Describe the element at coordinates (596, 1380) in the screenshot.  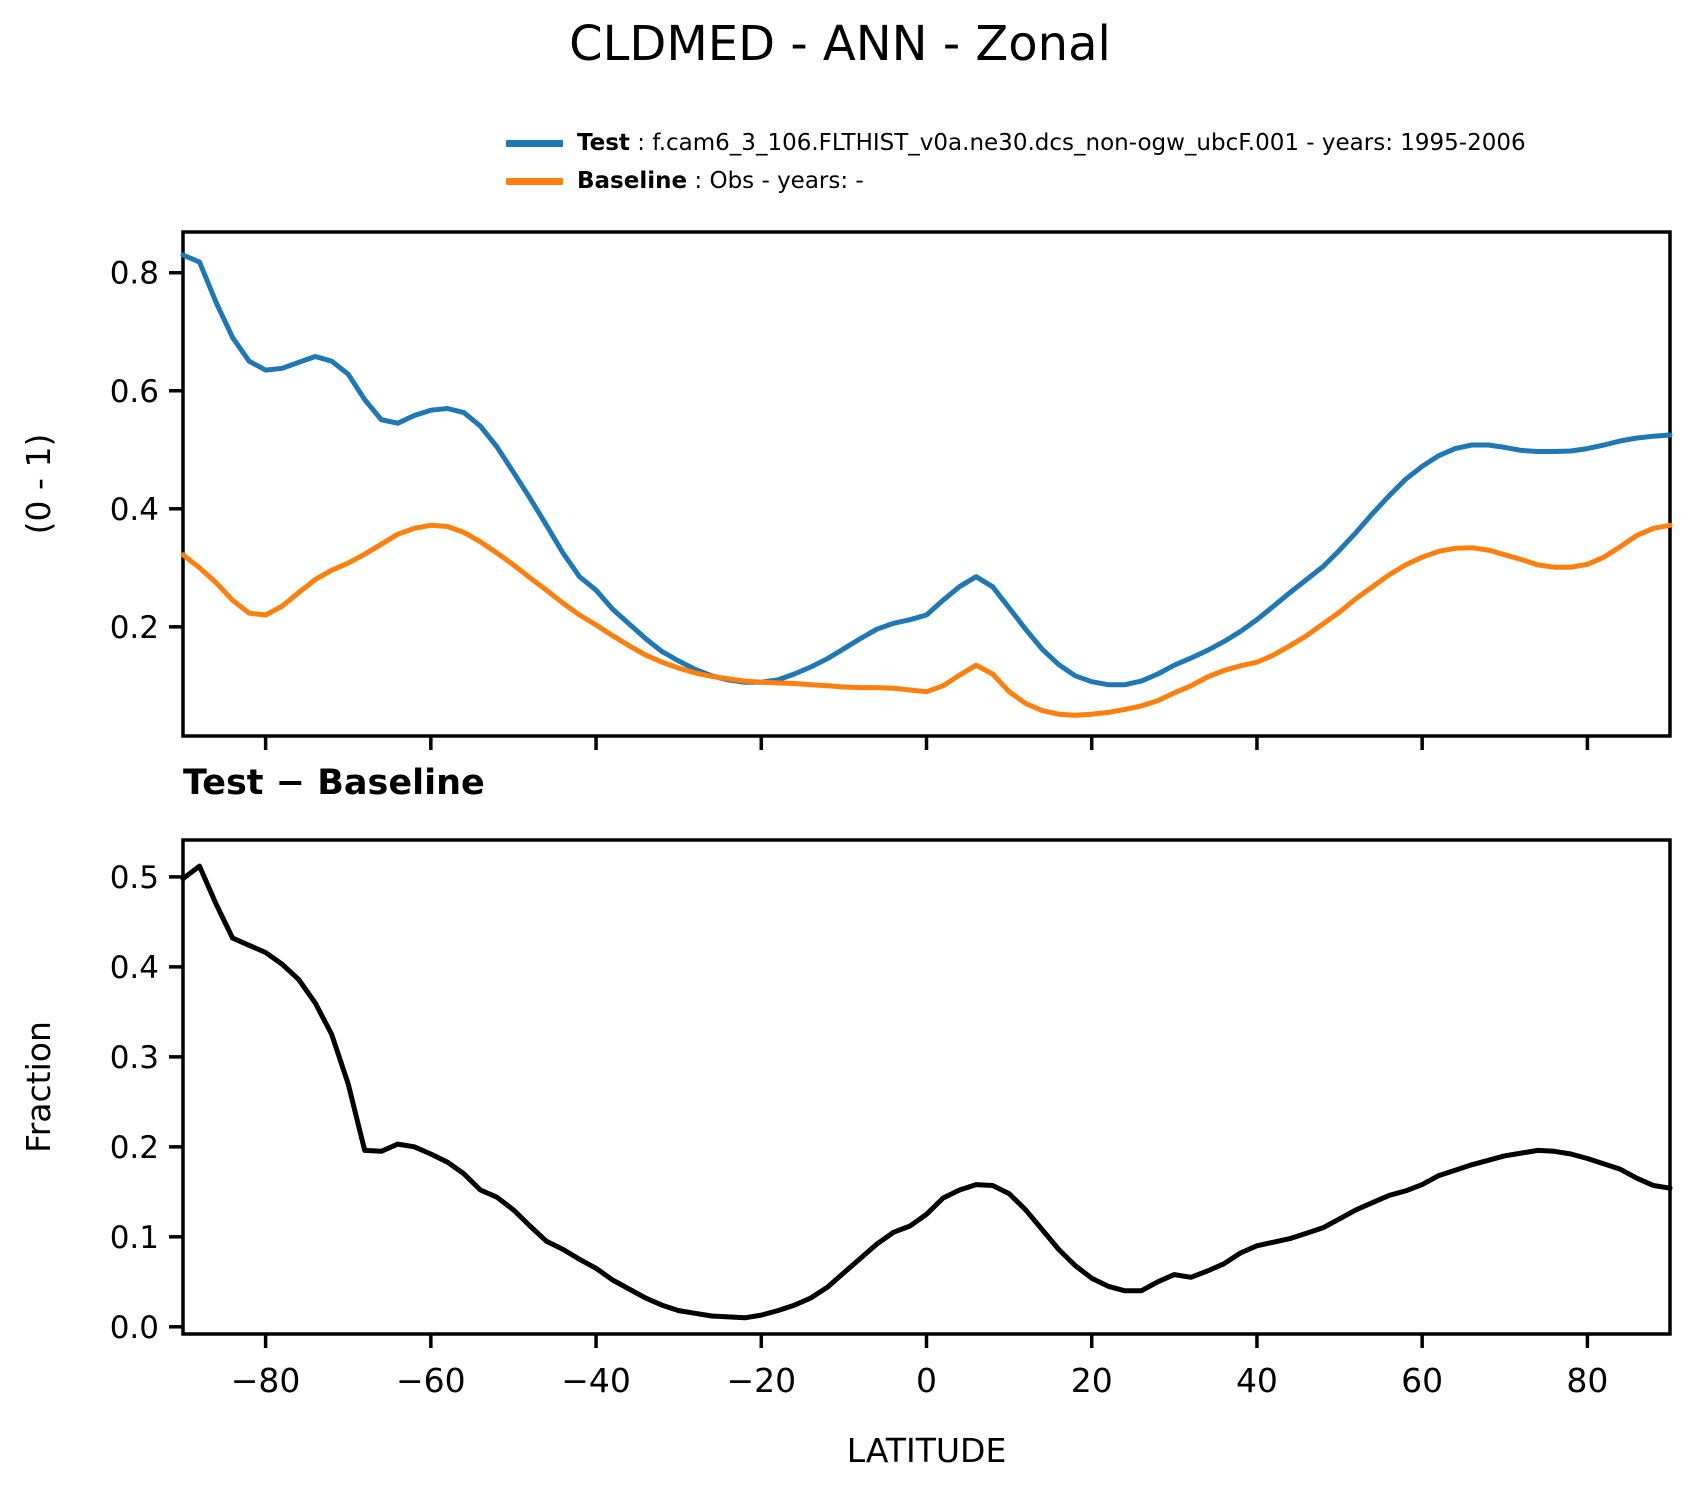
I see `x-tick-label: −40` at that location.